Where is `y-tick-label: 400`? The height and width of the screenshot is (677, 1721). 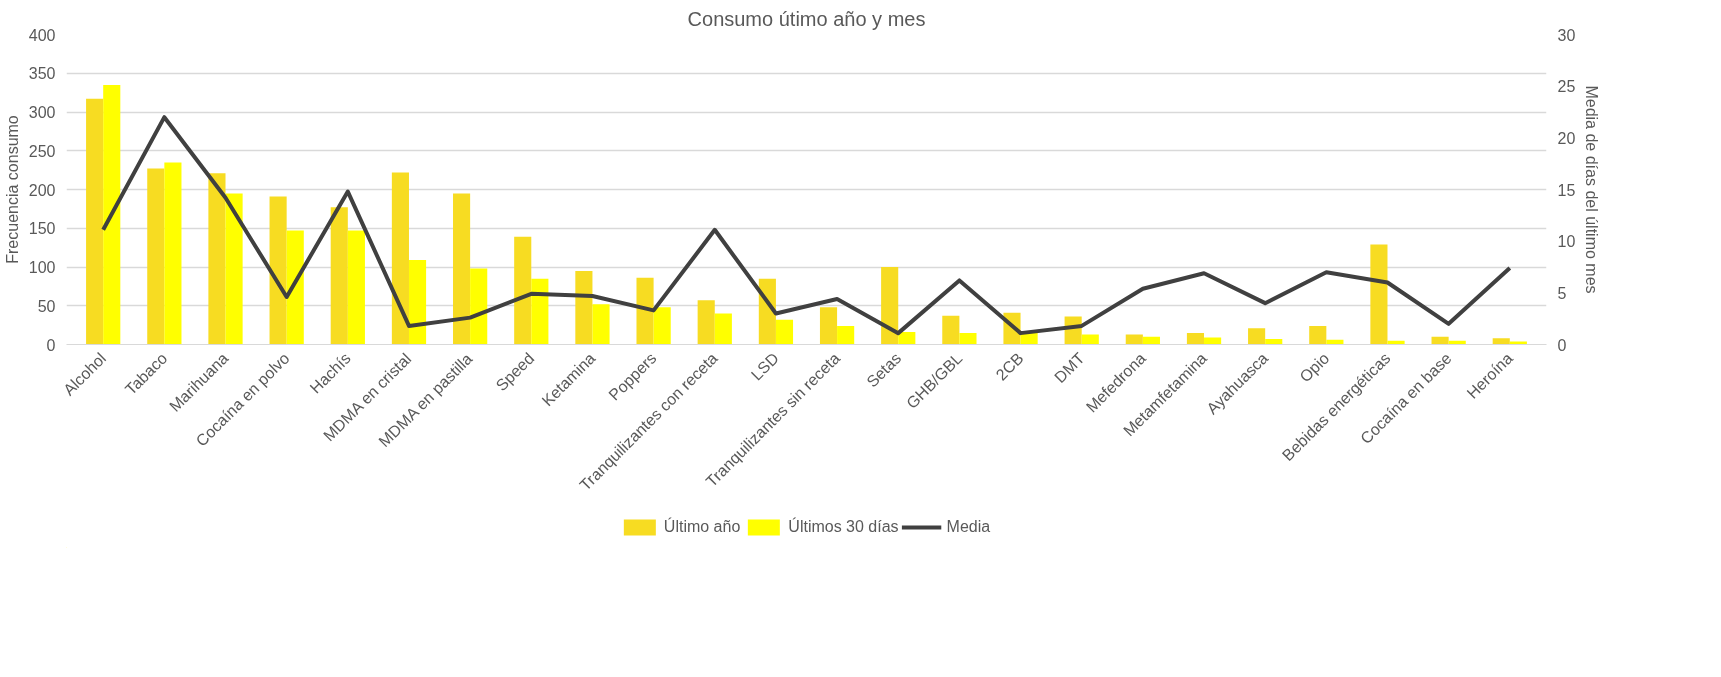 y-tick-label: 400 is located at coordinates (42, 35).